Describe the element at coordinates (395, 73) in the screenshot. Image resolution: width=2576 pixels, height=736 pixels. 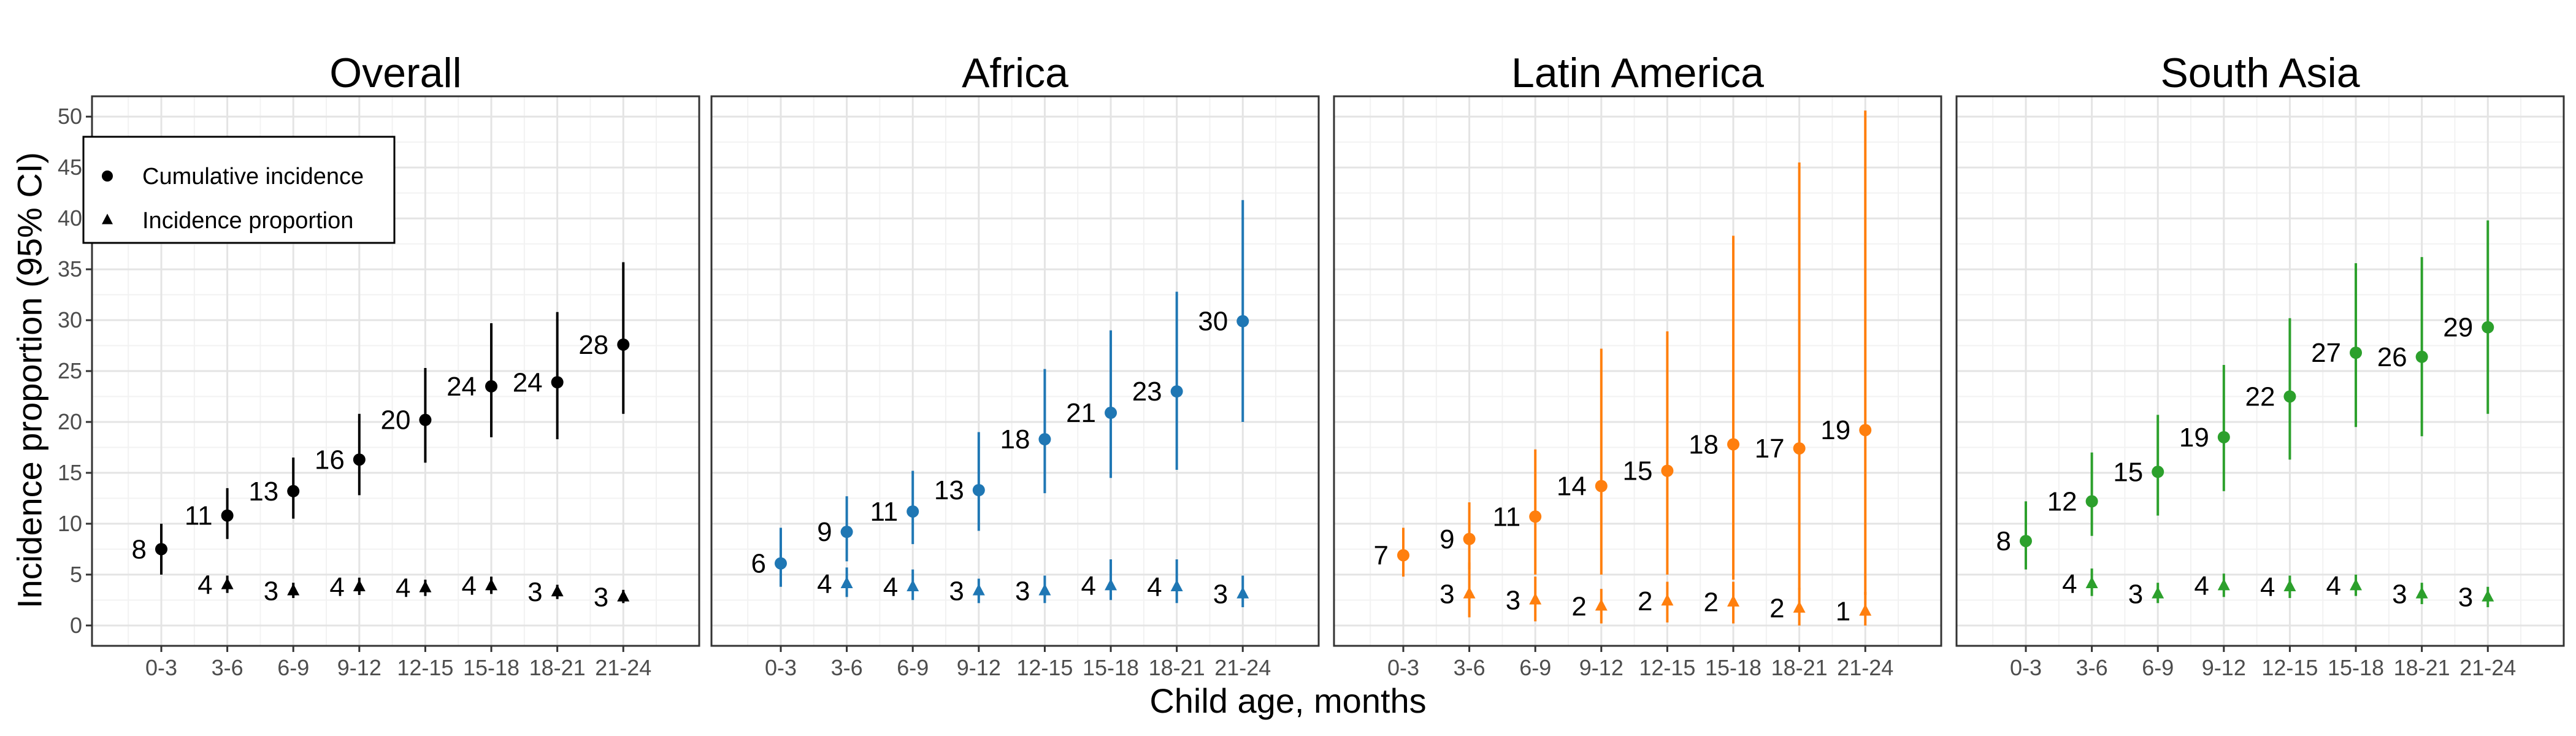
I see `panel-title: Overall` at that location.